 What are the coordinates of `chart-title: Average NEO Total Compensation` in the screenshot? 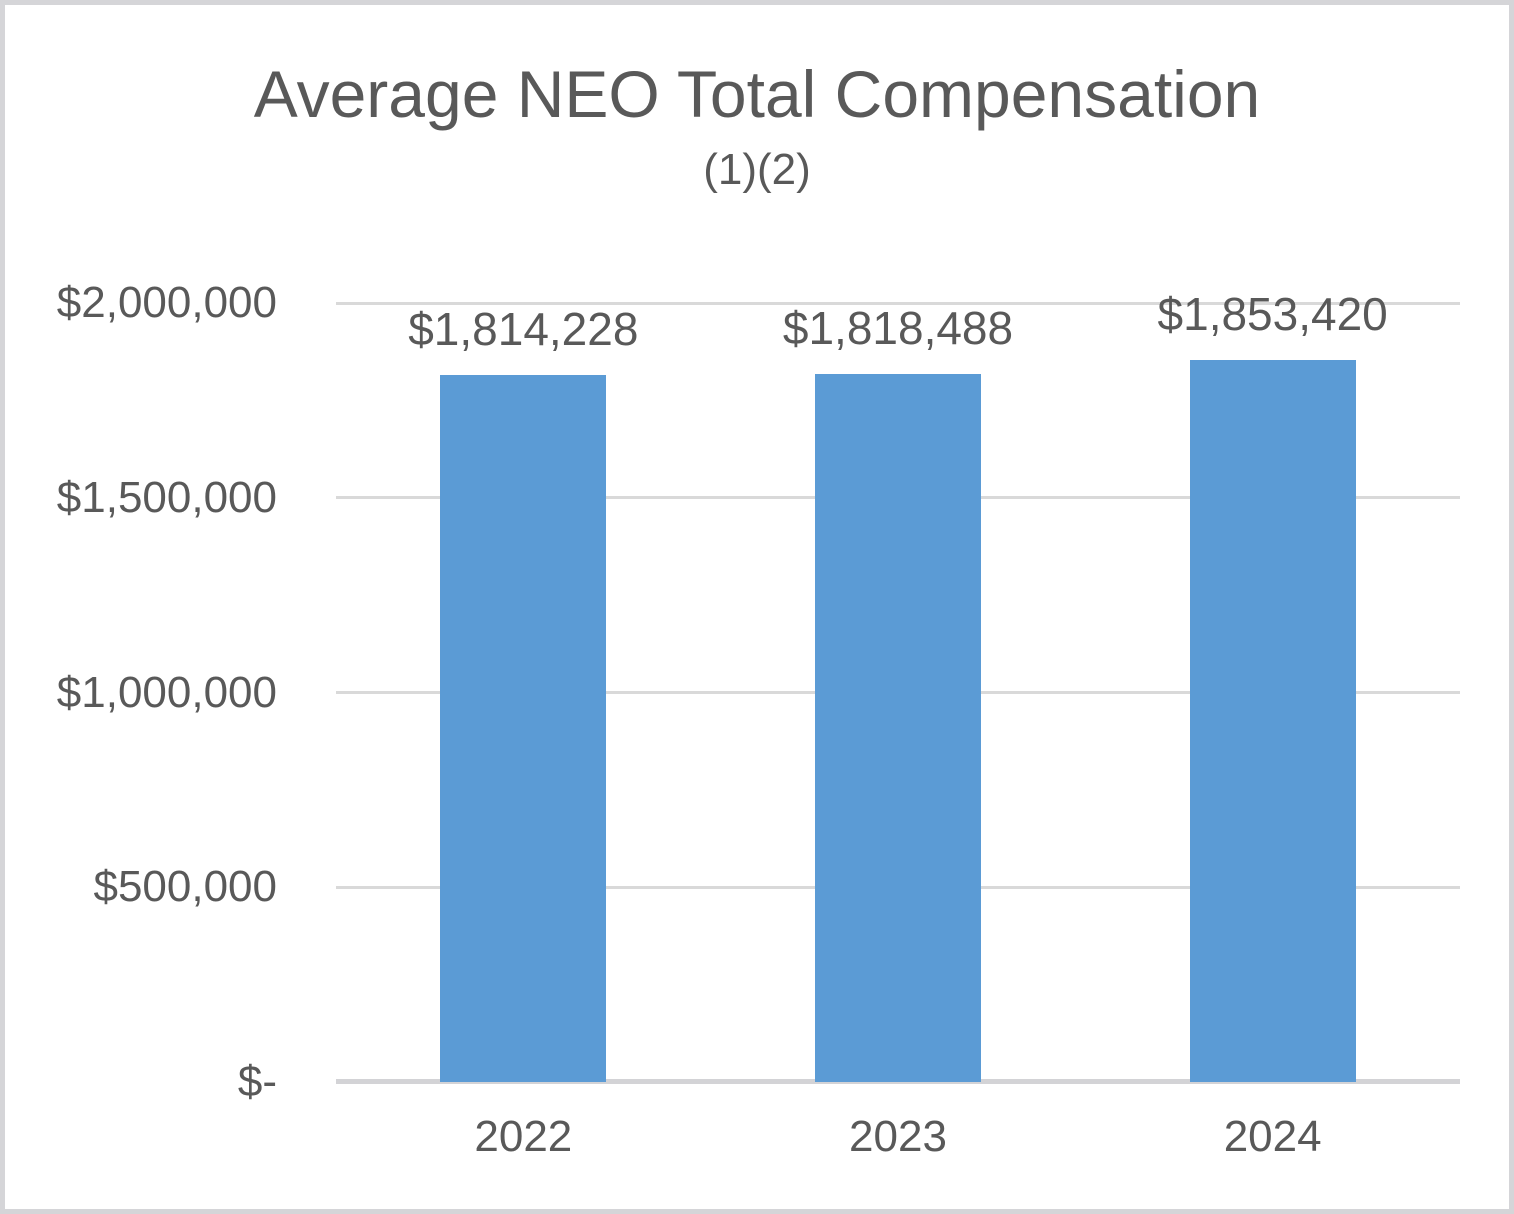 It's located at (757, 94).